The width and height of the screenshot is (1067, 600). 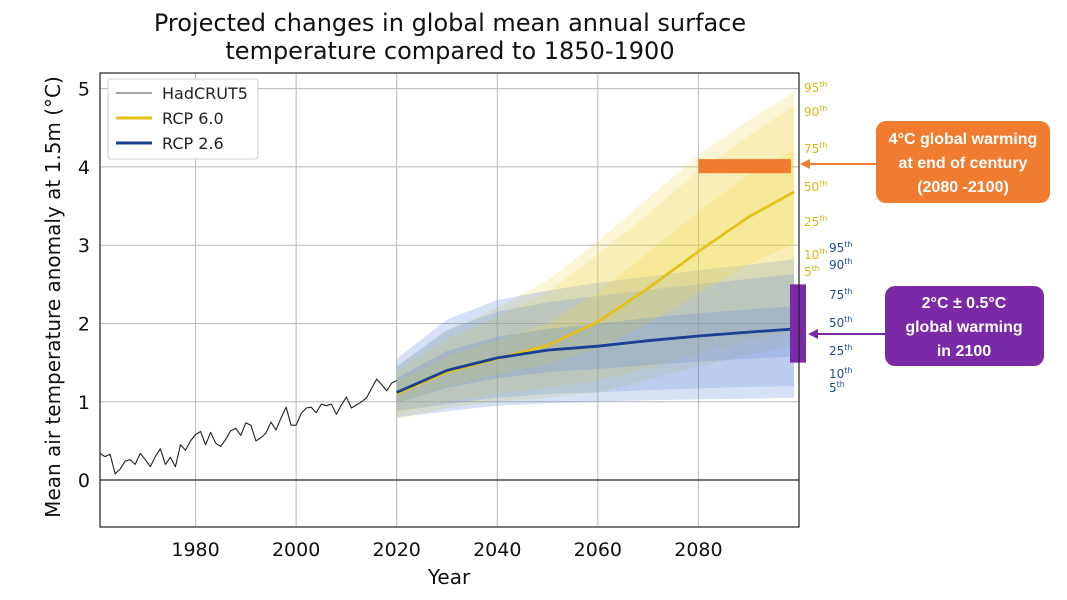 What do you see at coordinates (841, 350) in the screenshot?
I see `pct-rcp26-25th: 25th` at bounding box center [841, 350].